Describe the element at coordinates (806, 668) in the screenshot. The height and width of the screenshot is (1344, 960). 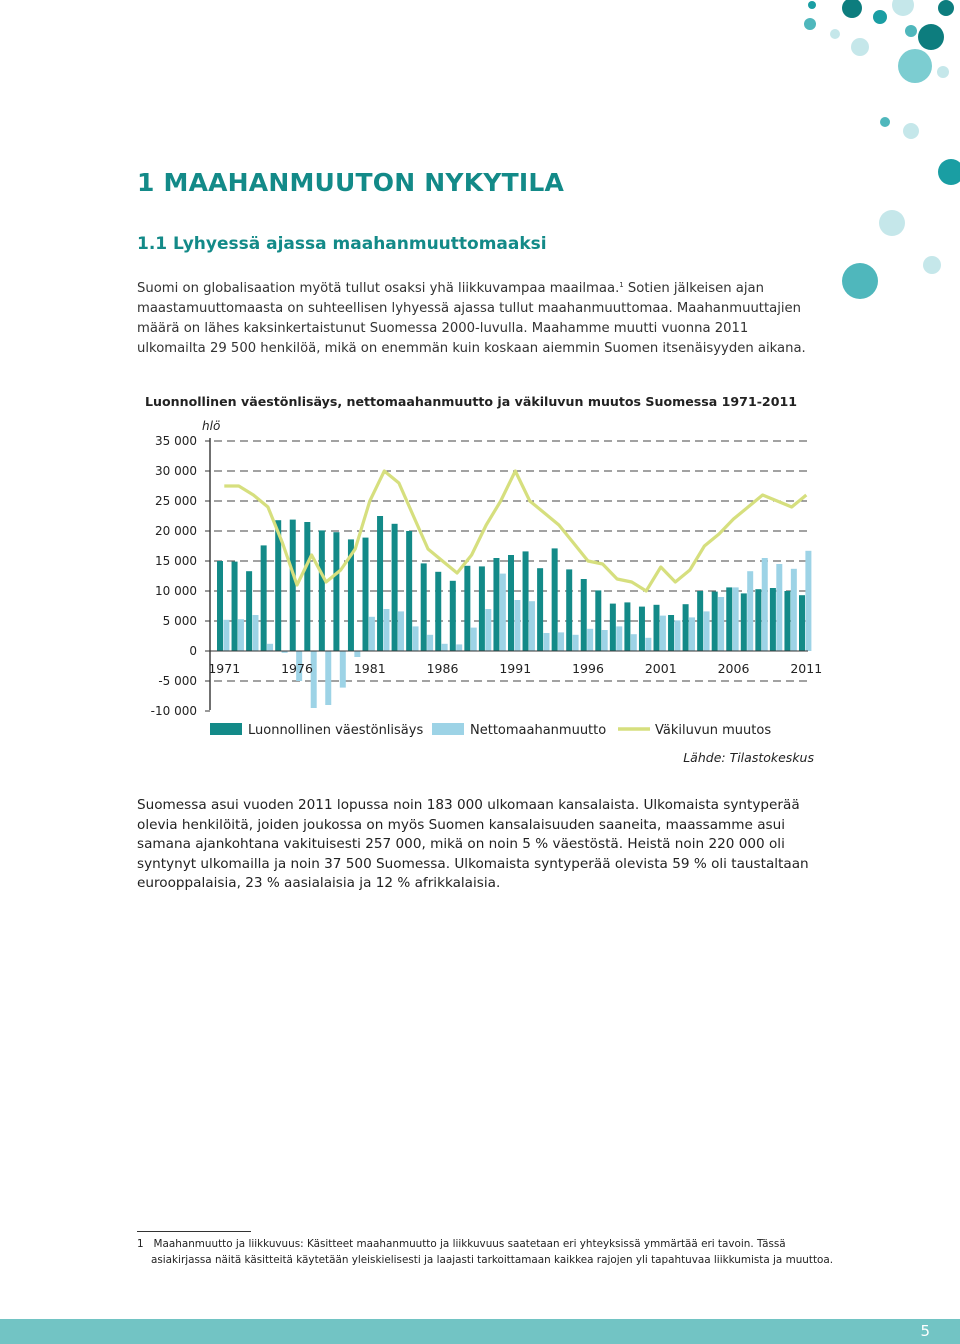
I see `x-tick-label: 2011` at that location.